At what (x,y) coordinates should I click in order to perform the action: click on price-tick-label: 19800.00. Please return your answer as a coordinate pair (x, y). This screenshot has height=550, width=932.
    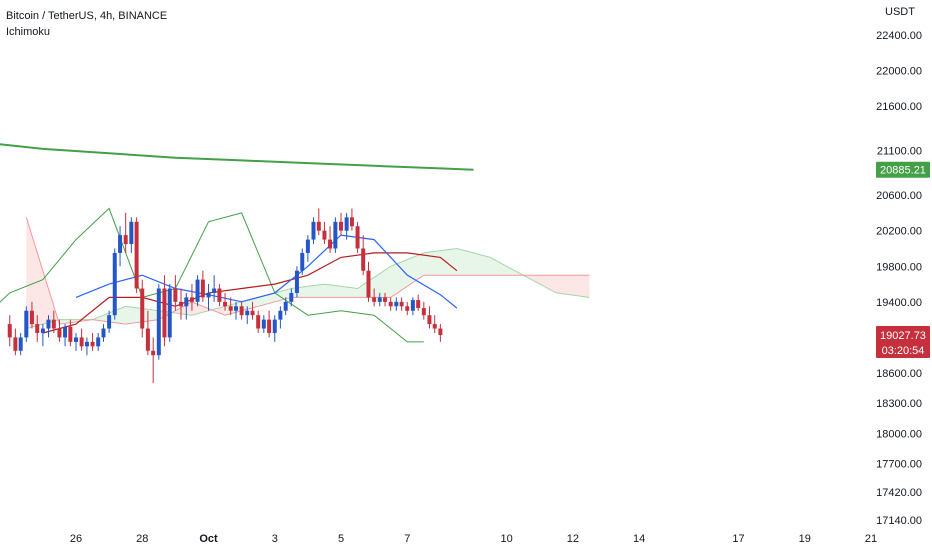
    Looking at the image, I should click on (899, 267).